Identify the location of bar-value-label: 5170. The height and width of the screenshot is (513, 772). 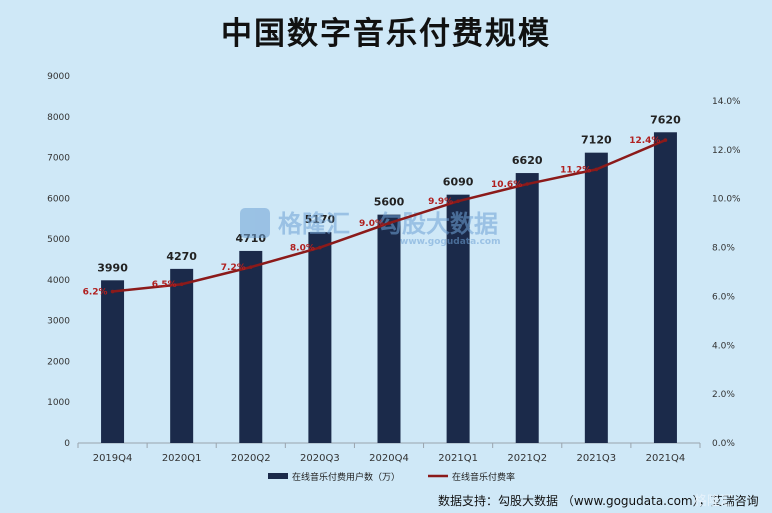
(320, 219).